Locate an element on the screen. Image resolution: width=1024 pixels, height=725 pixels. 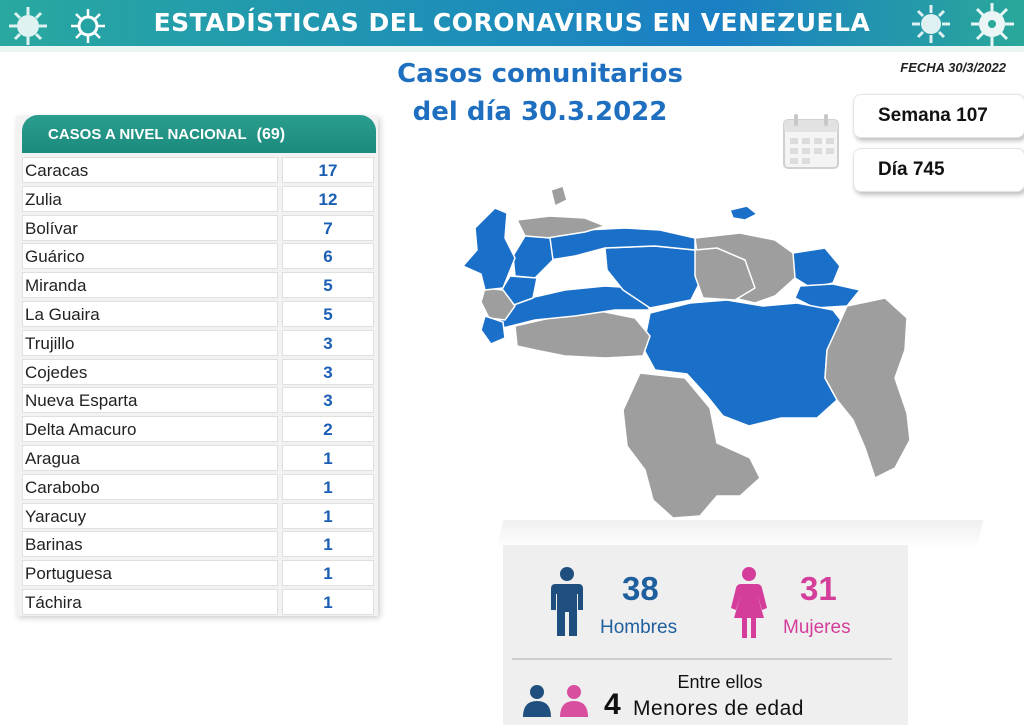
table-row: Guárico 6 is located at coordinates (198, 256).